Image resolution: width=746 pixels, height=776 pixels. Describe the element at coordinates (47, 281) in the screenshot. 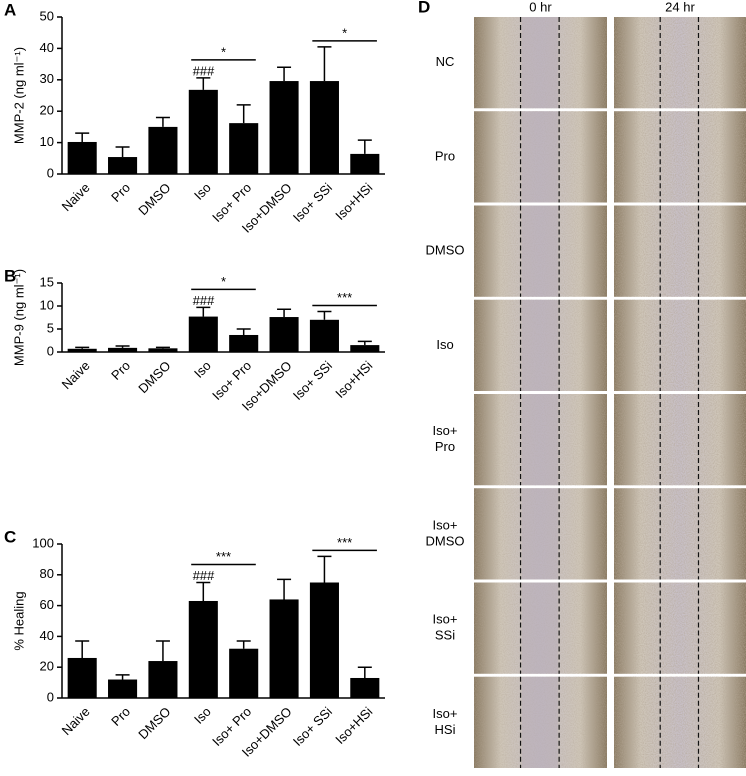

I see `y-tick-label: 15` at that location.